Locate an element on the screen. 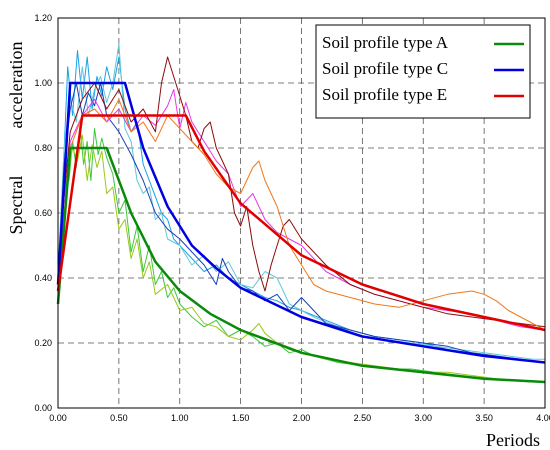 The height and width of the screenshot is (450, 550). legend-label-type-c: Soil profile type C is located at coordinates (385, 68).